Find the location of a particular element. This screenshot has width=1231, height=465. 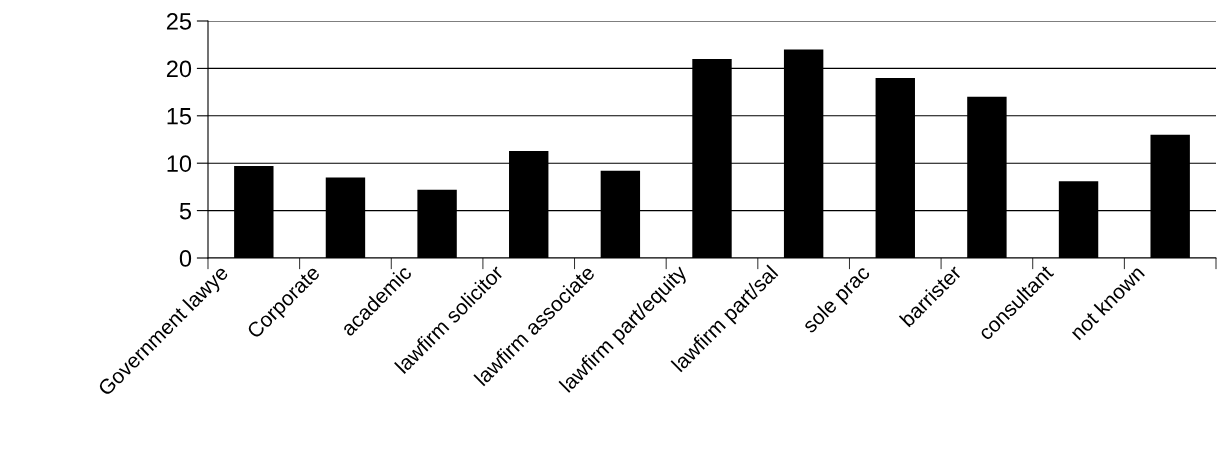

y-tick-label: 5 is located at coordinates (185, 211).